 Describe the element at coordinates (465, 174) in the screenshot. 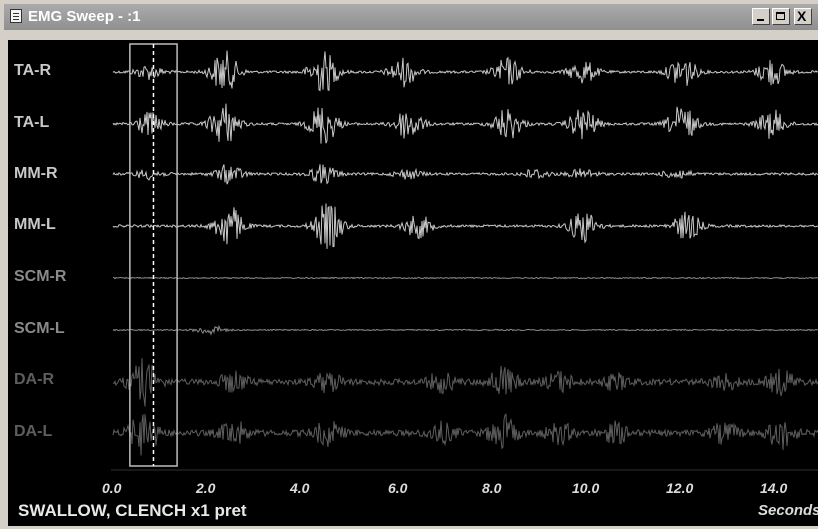

I see `emg-trace-mm-r` at that location.